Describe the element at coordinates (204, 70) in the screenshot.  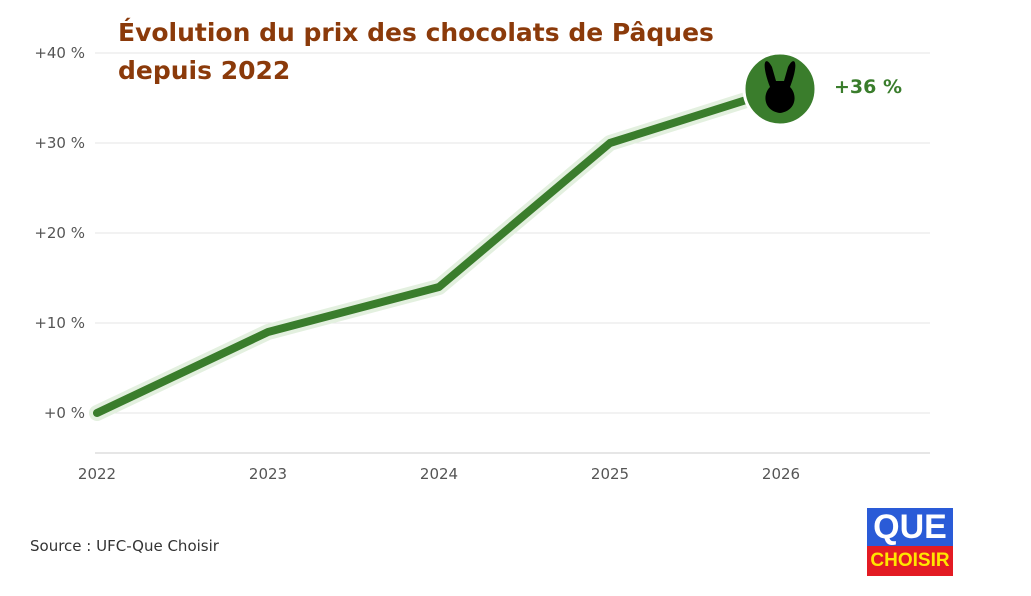
I see `title-line-2: depuis 2022` at that location.